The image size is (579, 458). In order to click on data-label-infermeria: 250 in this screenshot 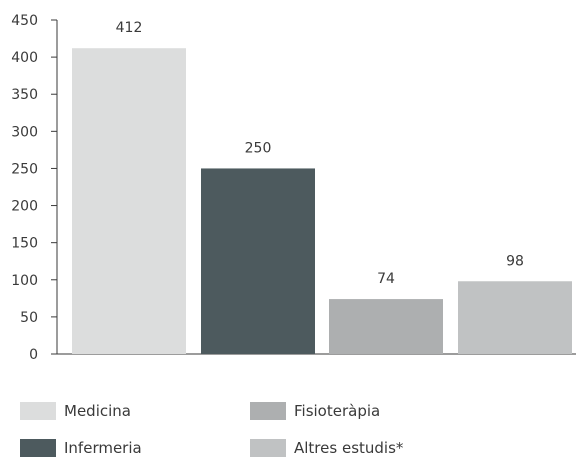, I will do `click(258, 148)`.